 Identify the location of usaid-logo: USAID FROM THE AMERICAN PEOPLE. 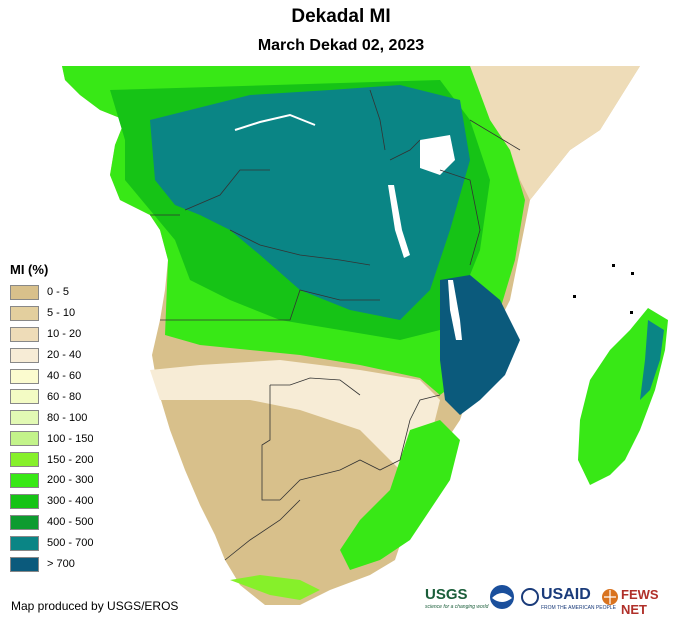
(568, 600).